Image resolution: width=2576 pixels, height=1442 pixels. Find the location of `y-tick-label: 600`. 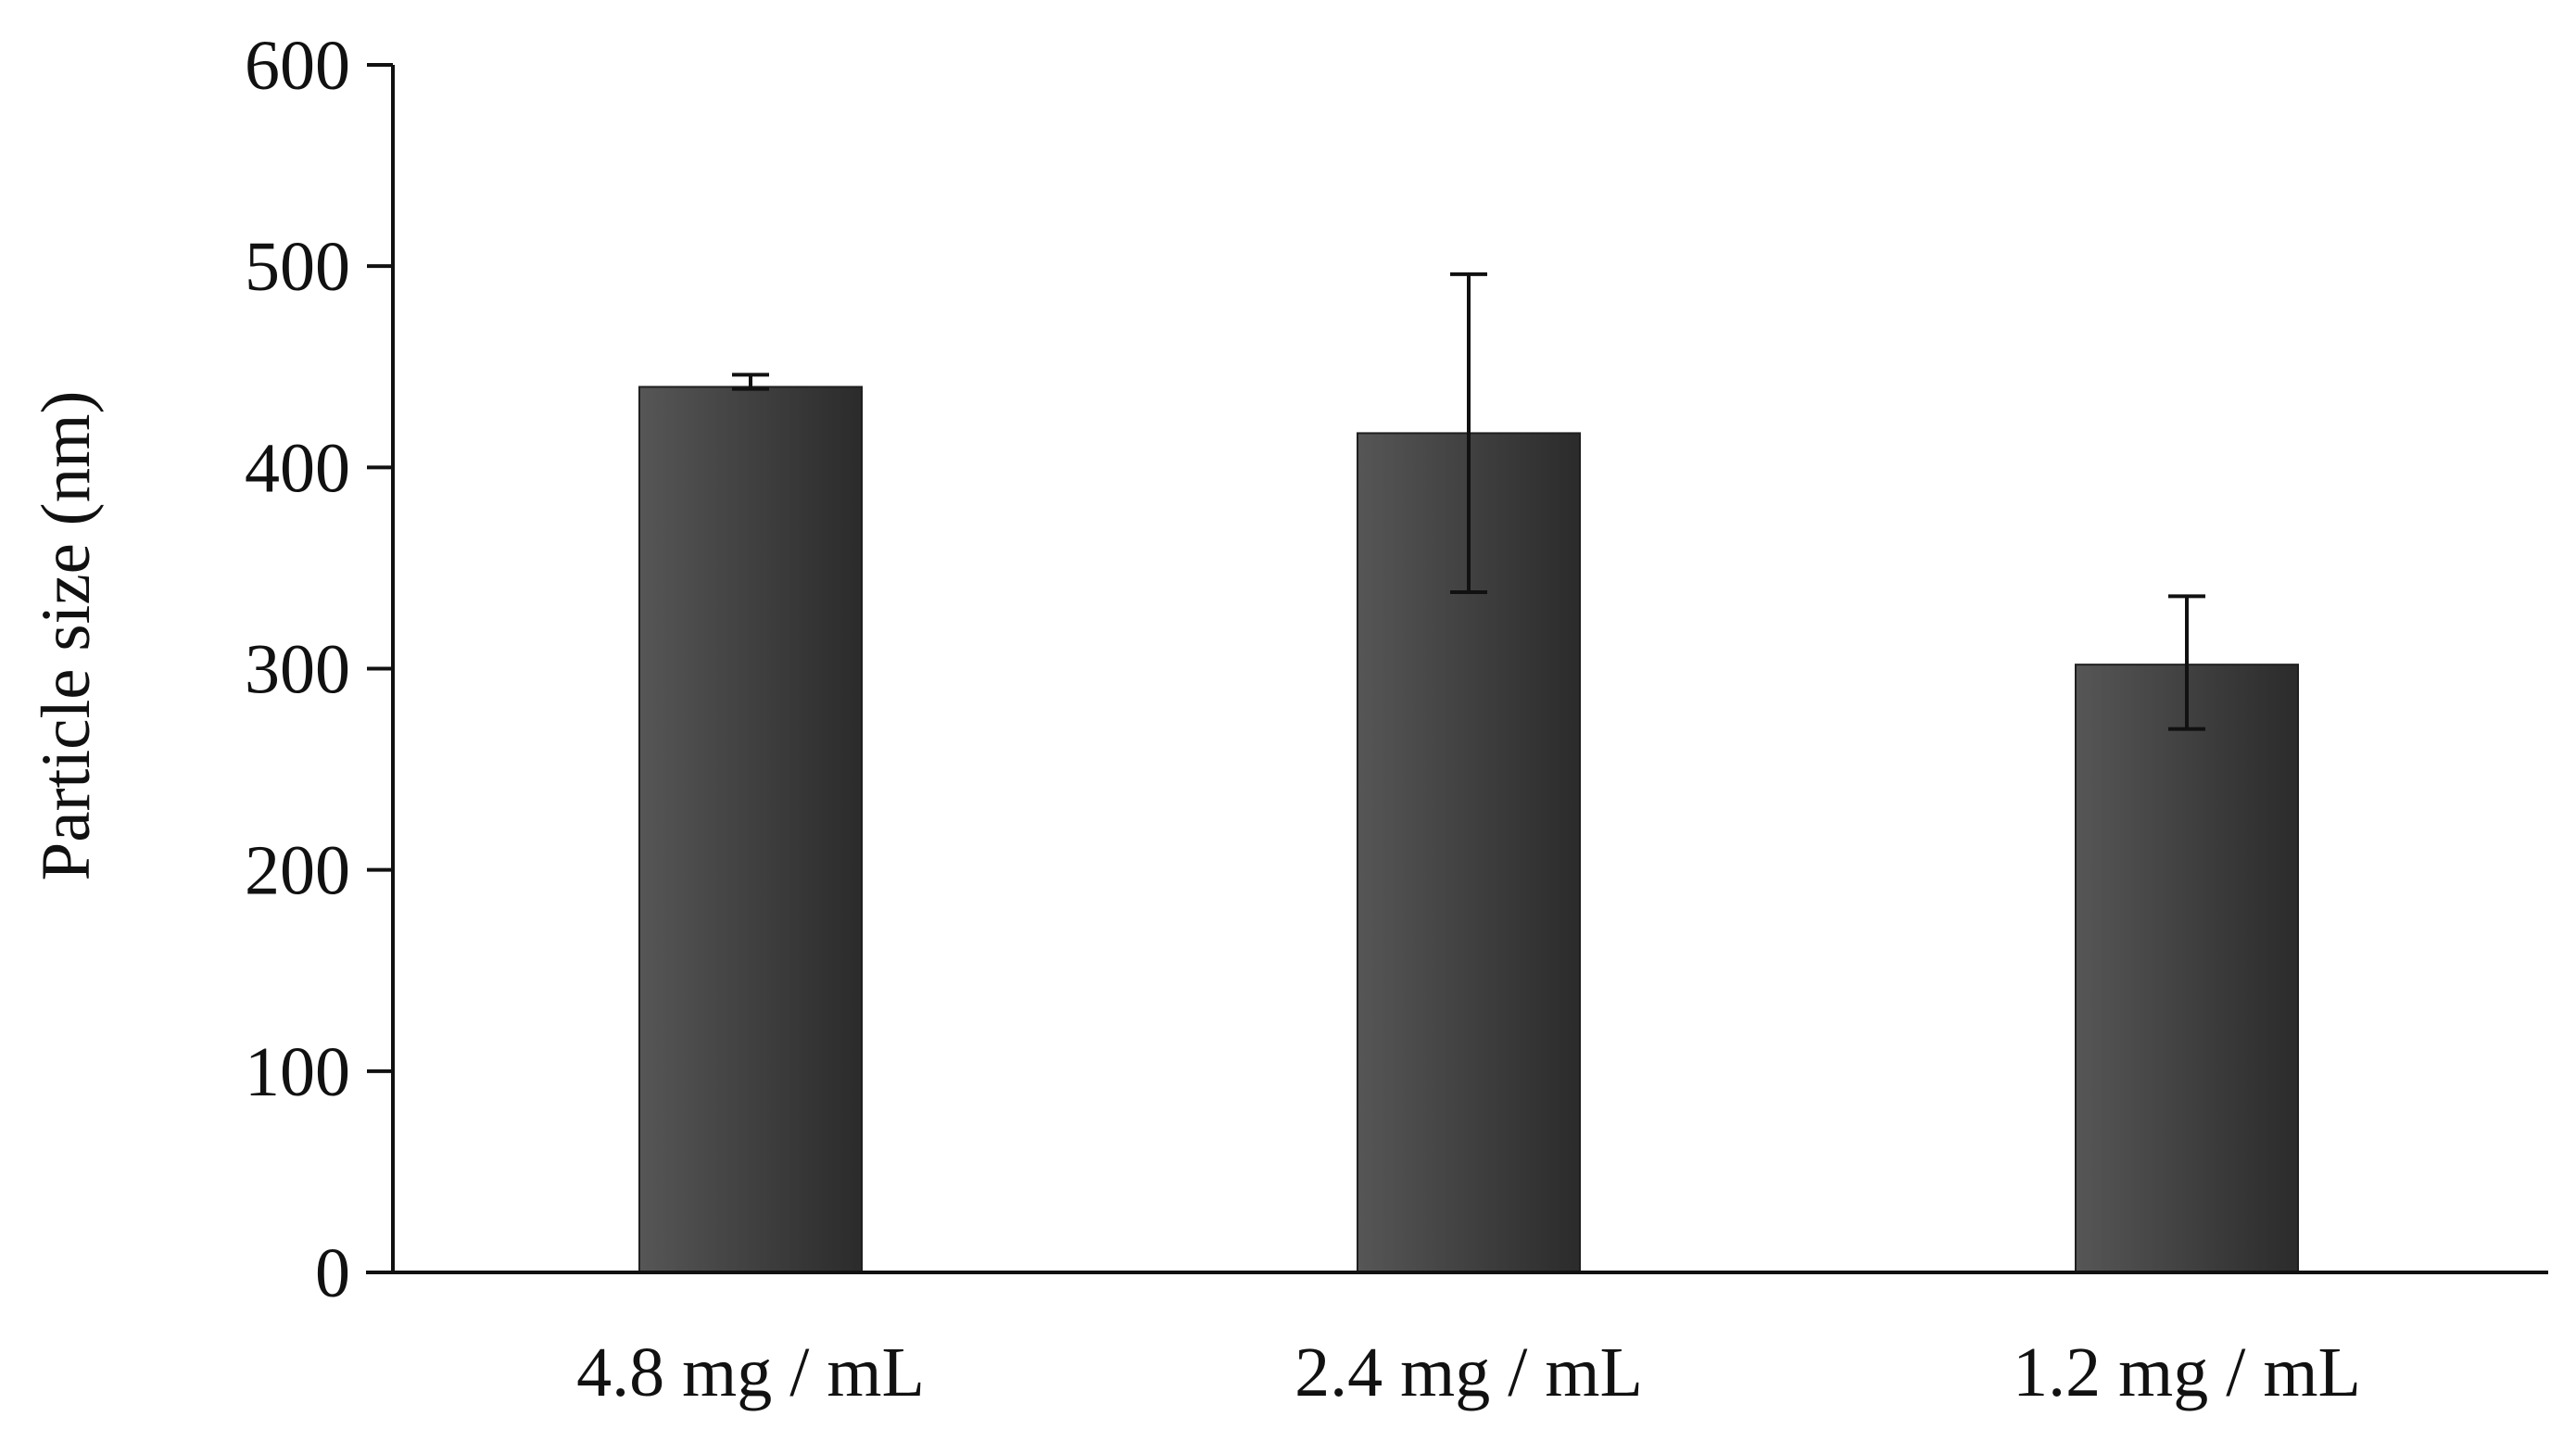

y-tick-label: 600 is located at coordinates (297, 66).